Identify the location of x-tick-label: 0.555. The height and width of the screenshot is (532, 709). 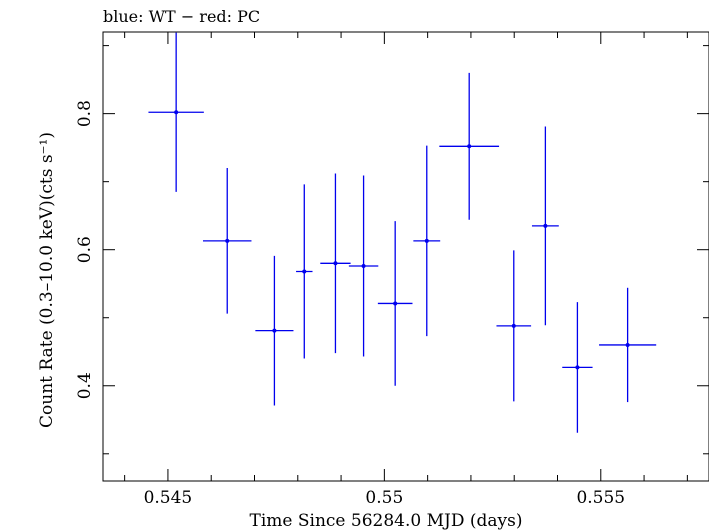
(600, 498).